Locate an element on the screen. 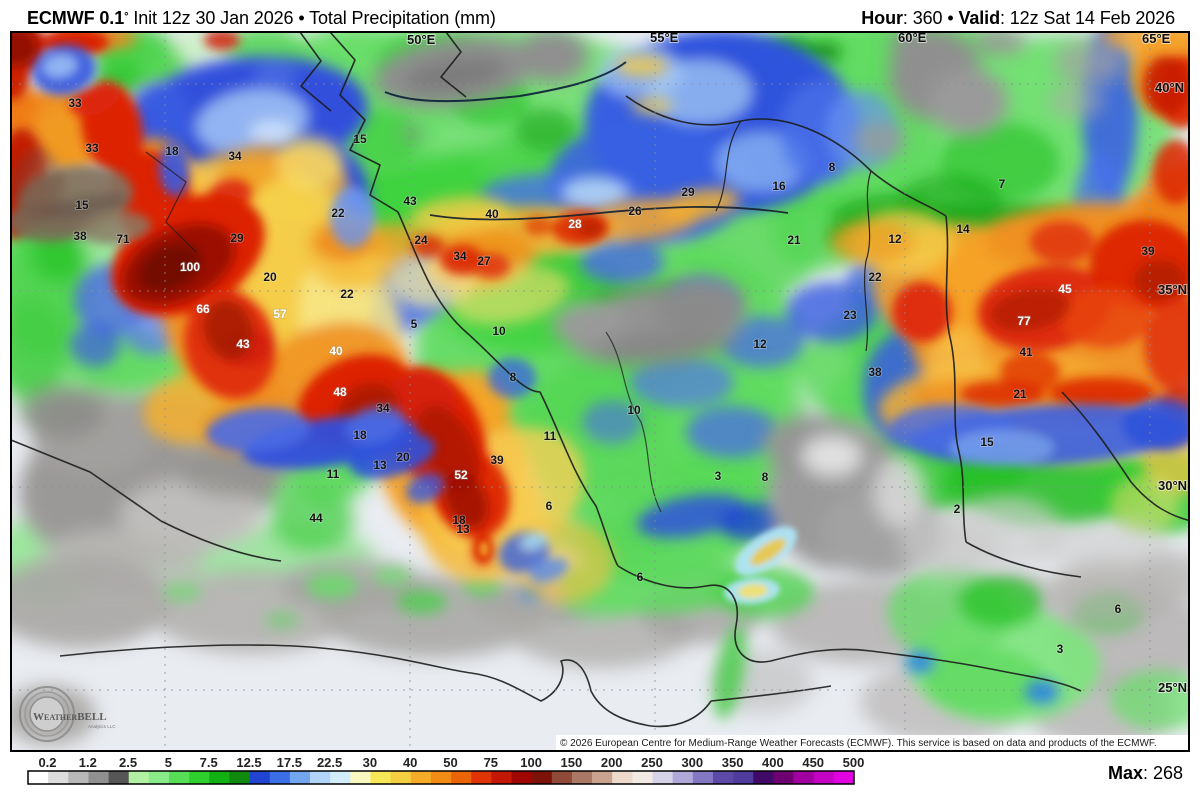 The image size is (1200, 800). svg-text: 350 is located at coordinates (733, 762).